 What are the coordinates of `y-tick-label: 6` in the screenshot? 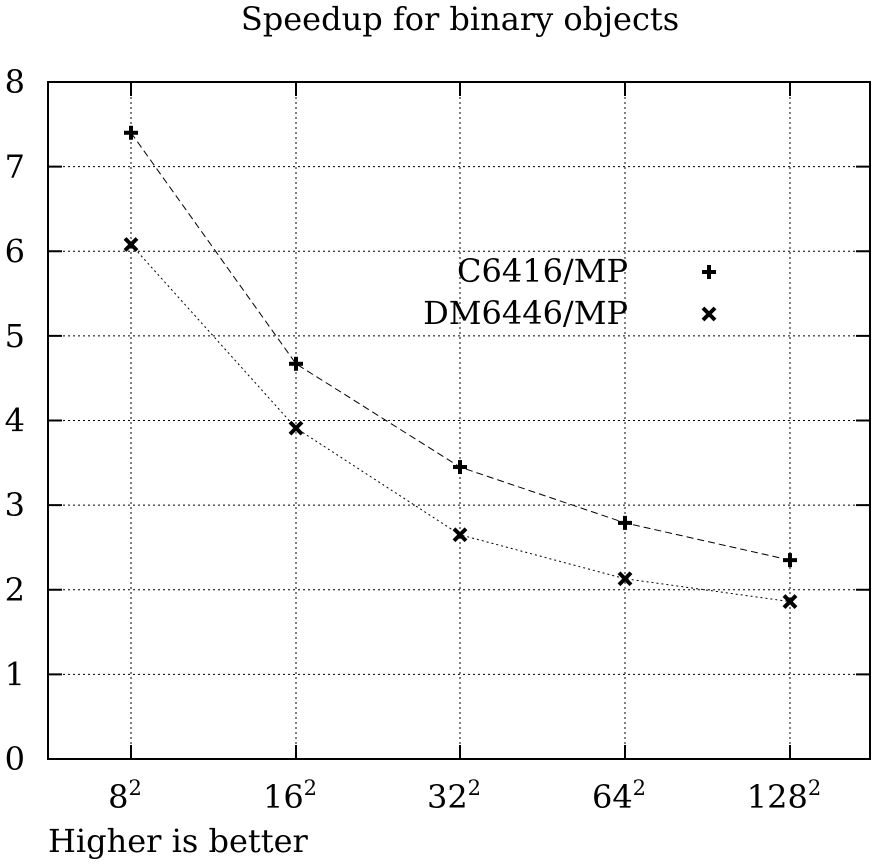 It's located at (15, 251).